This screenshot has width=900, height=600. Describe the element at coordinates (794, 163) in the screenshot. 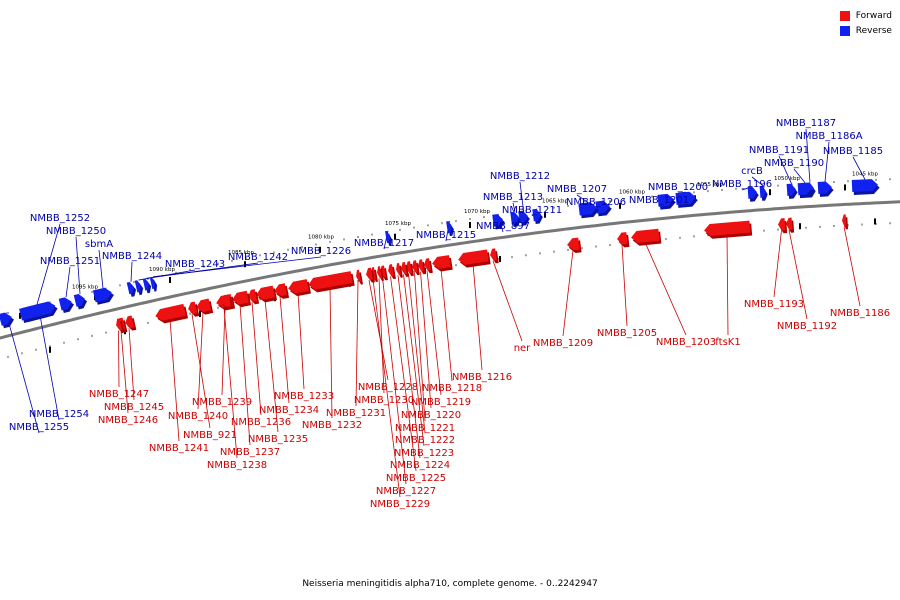

I see `gene-label-nmbb_1190: NMBB_1190` at that location.